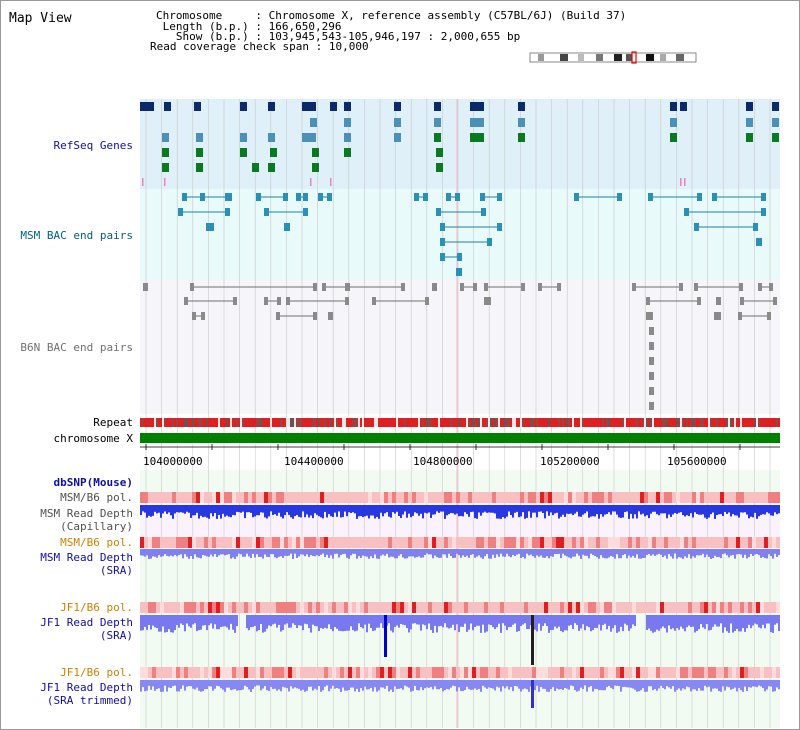 The width and height of the screenshot is (800, 730). Describe the element at coordinates (93, 482) in the screenshot. I see `track-label-dbsnp: dbSNP(Mouse)` at that location.